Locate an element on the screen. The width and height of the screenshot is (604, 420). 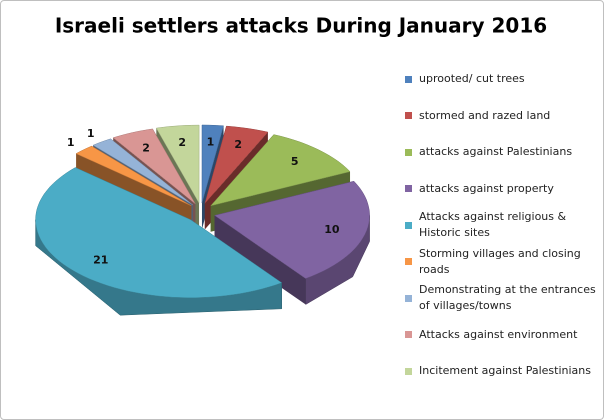
legend-item: Incitement against Palestinians is located at coordinates (503, 371).